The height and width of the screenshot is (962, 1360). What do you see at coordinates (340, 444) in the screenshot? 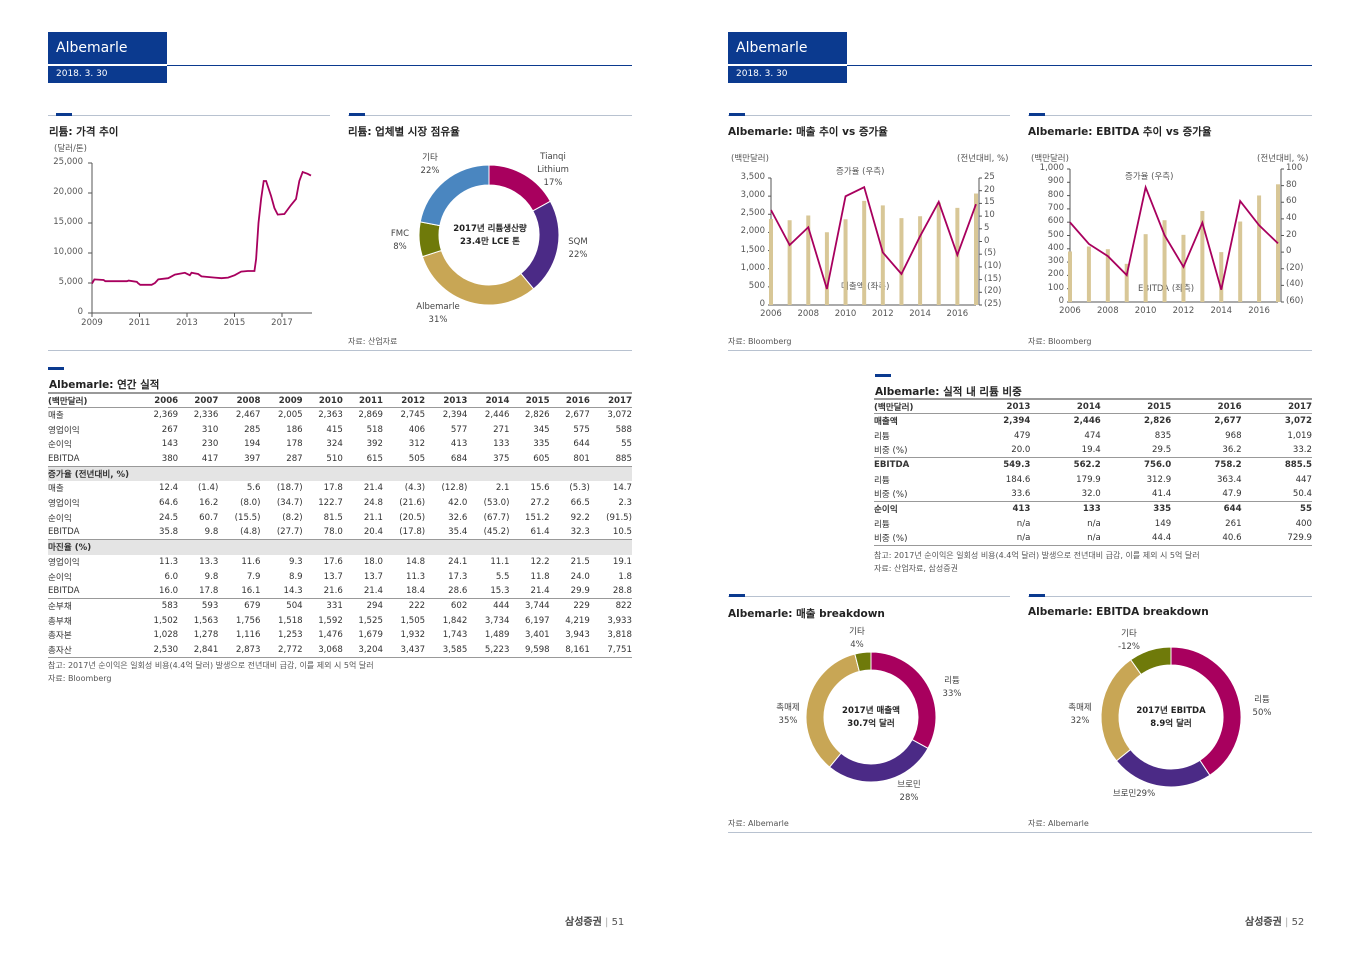
I see `table-row: 순이익 143 230 194 178 324 392 312 413 133 335 644 55` at bounding box center [340, 444].